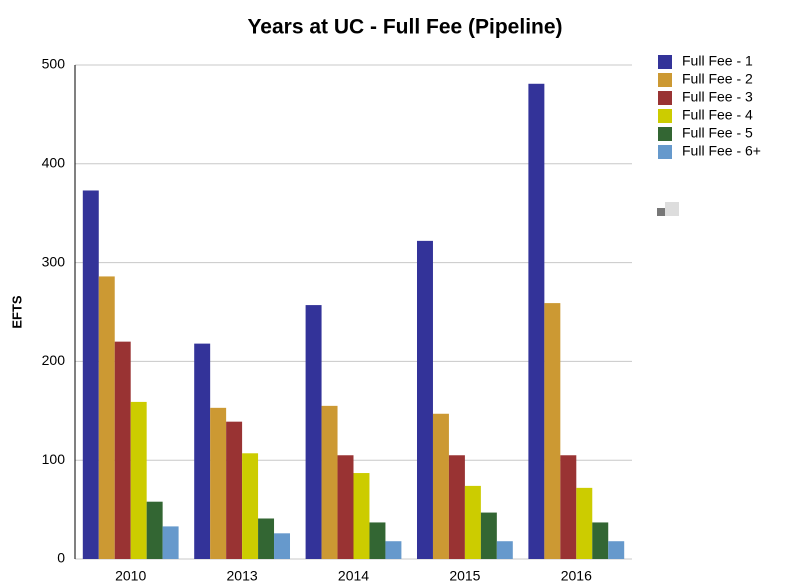  What do you see at coordinates (717, 79) in the screenshot?
I see `legend-label: Full Fee - 2` at bounding box center [717, 79].